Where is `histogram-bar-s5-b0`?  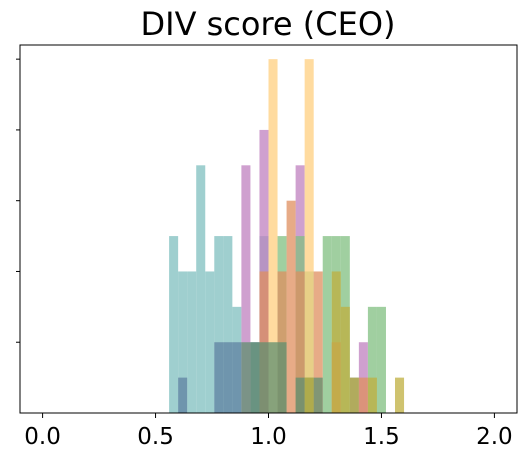 histogram-bar-s5-b0 is located at coordinates (264, 342).